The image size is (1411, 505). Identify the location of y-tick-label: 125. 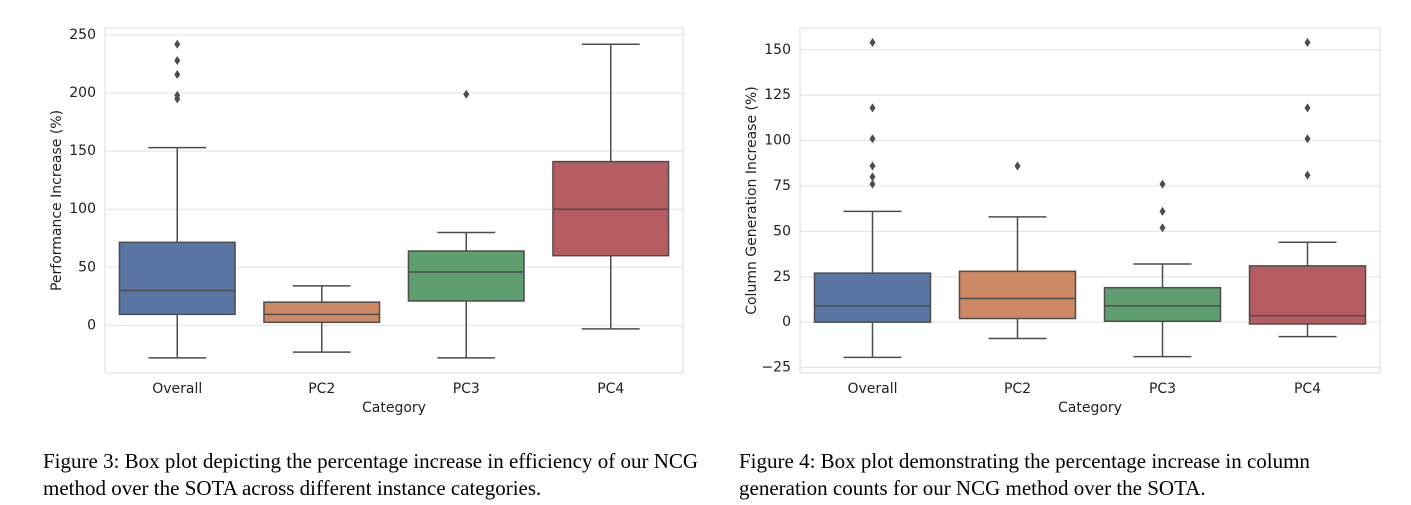
(777, 95).